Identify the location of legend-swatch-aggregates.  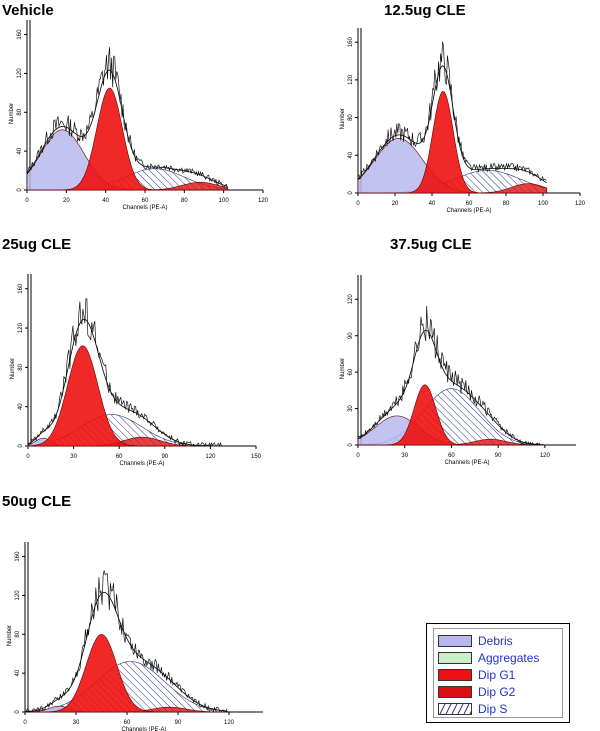
(455, 658).